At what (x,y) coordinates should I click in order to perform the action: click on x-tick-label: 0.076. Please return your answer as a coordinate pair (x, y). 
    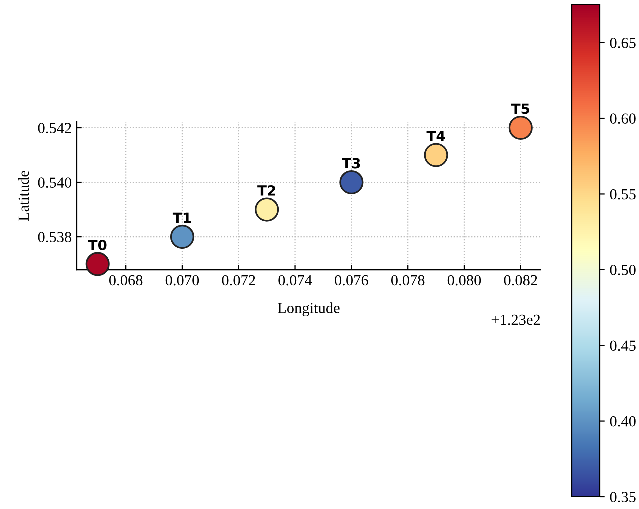
    Looking at the image, I should click on (351, 280).